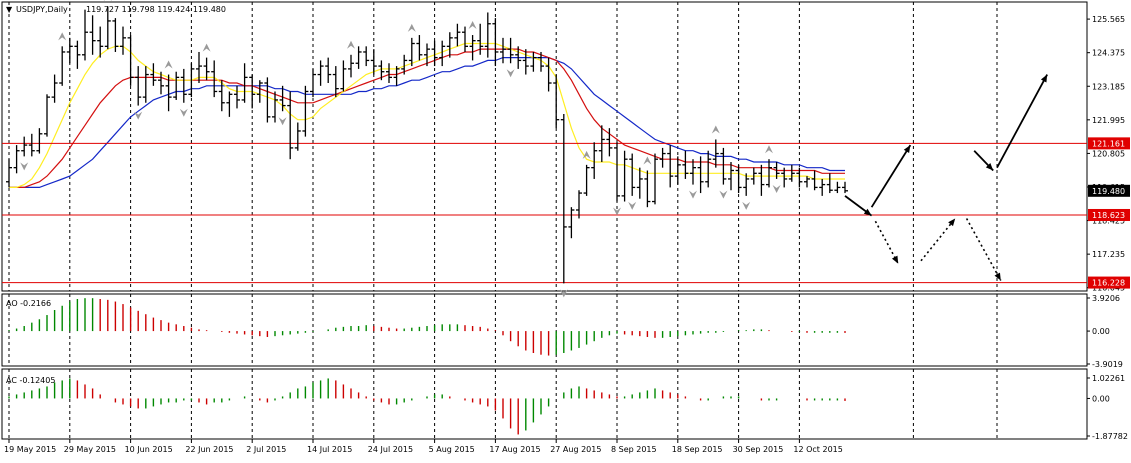 Image resolution: width=1131 pixels, height=463 pixels. Describe the element at coordinates (867, 212) in the screenshot. I see `forecast-arrow-short-head` at that location.